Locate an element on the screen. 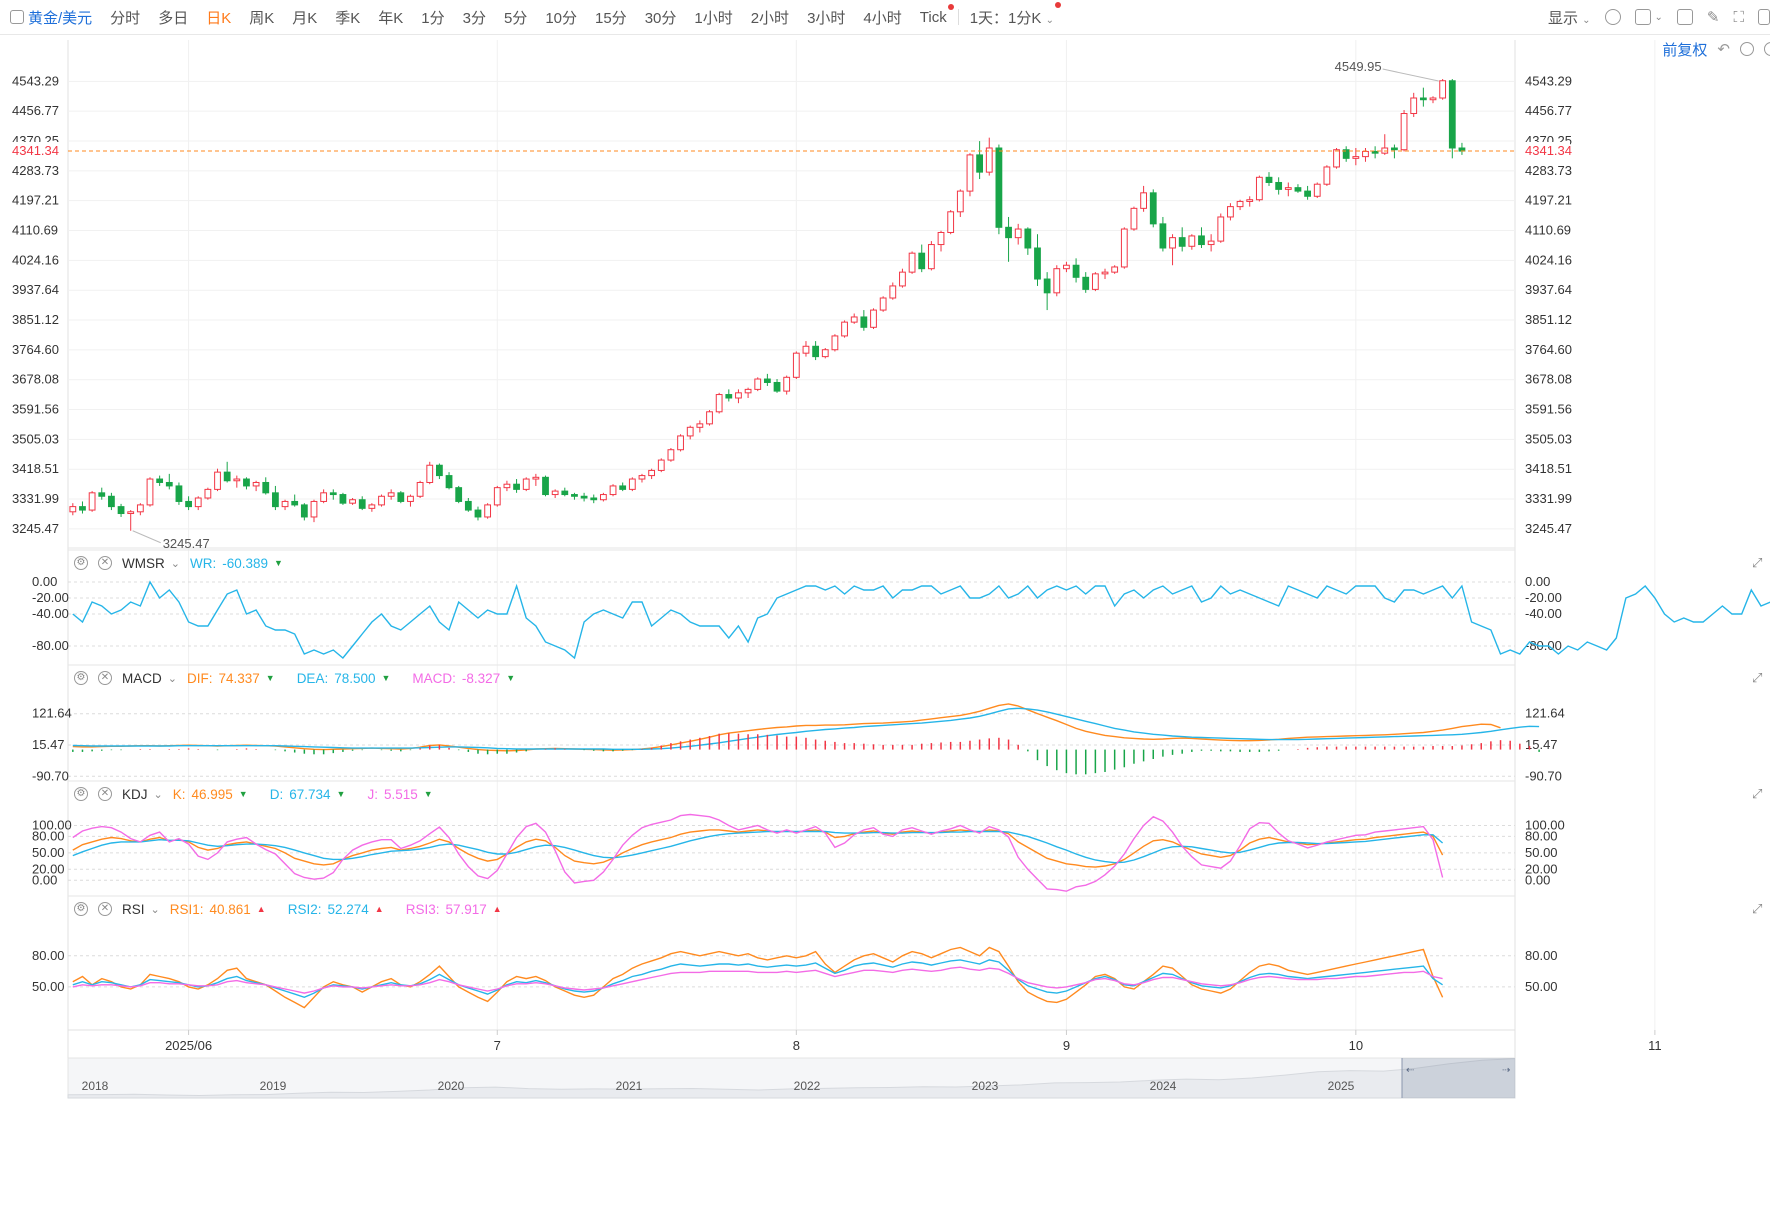 Image resolution: width=1770 pixels, height=1226 pixels. navigator-year-1: 2019 is located at coordinates (273, 1086).